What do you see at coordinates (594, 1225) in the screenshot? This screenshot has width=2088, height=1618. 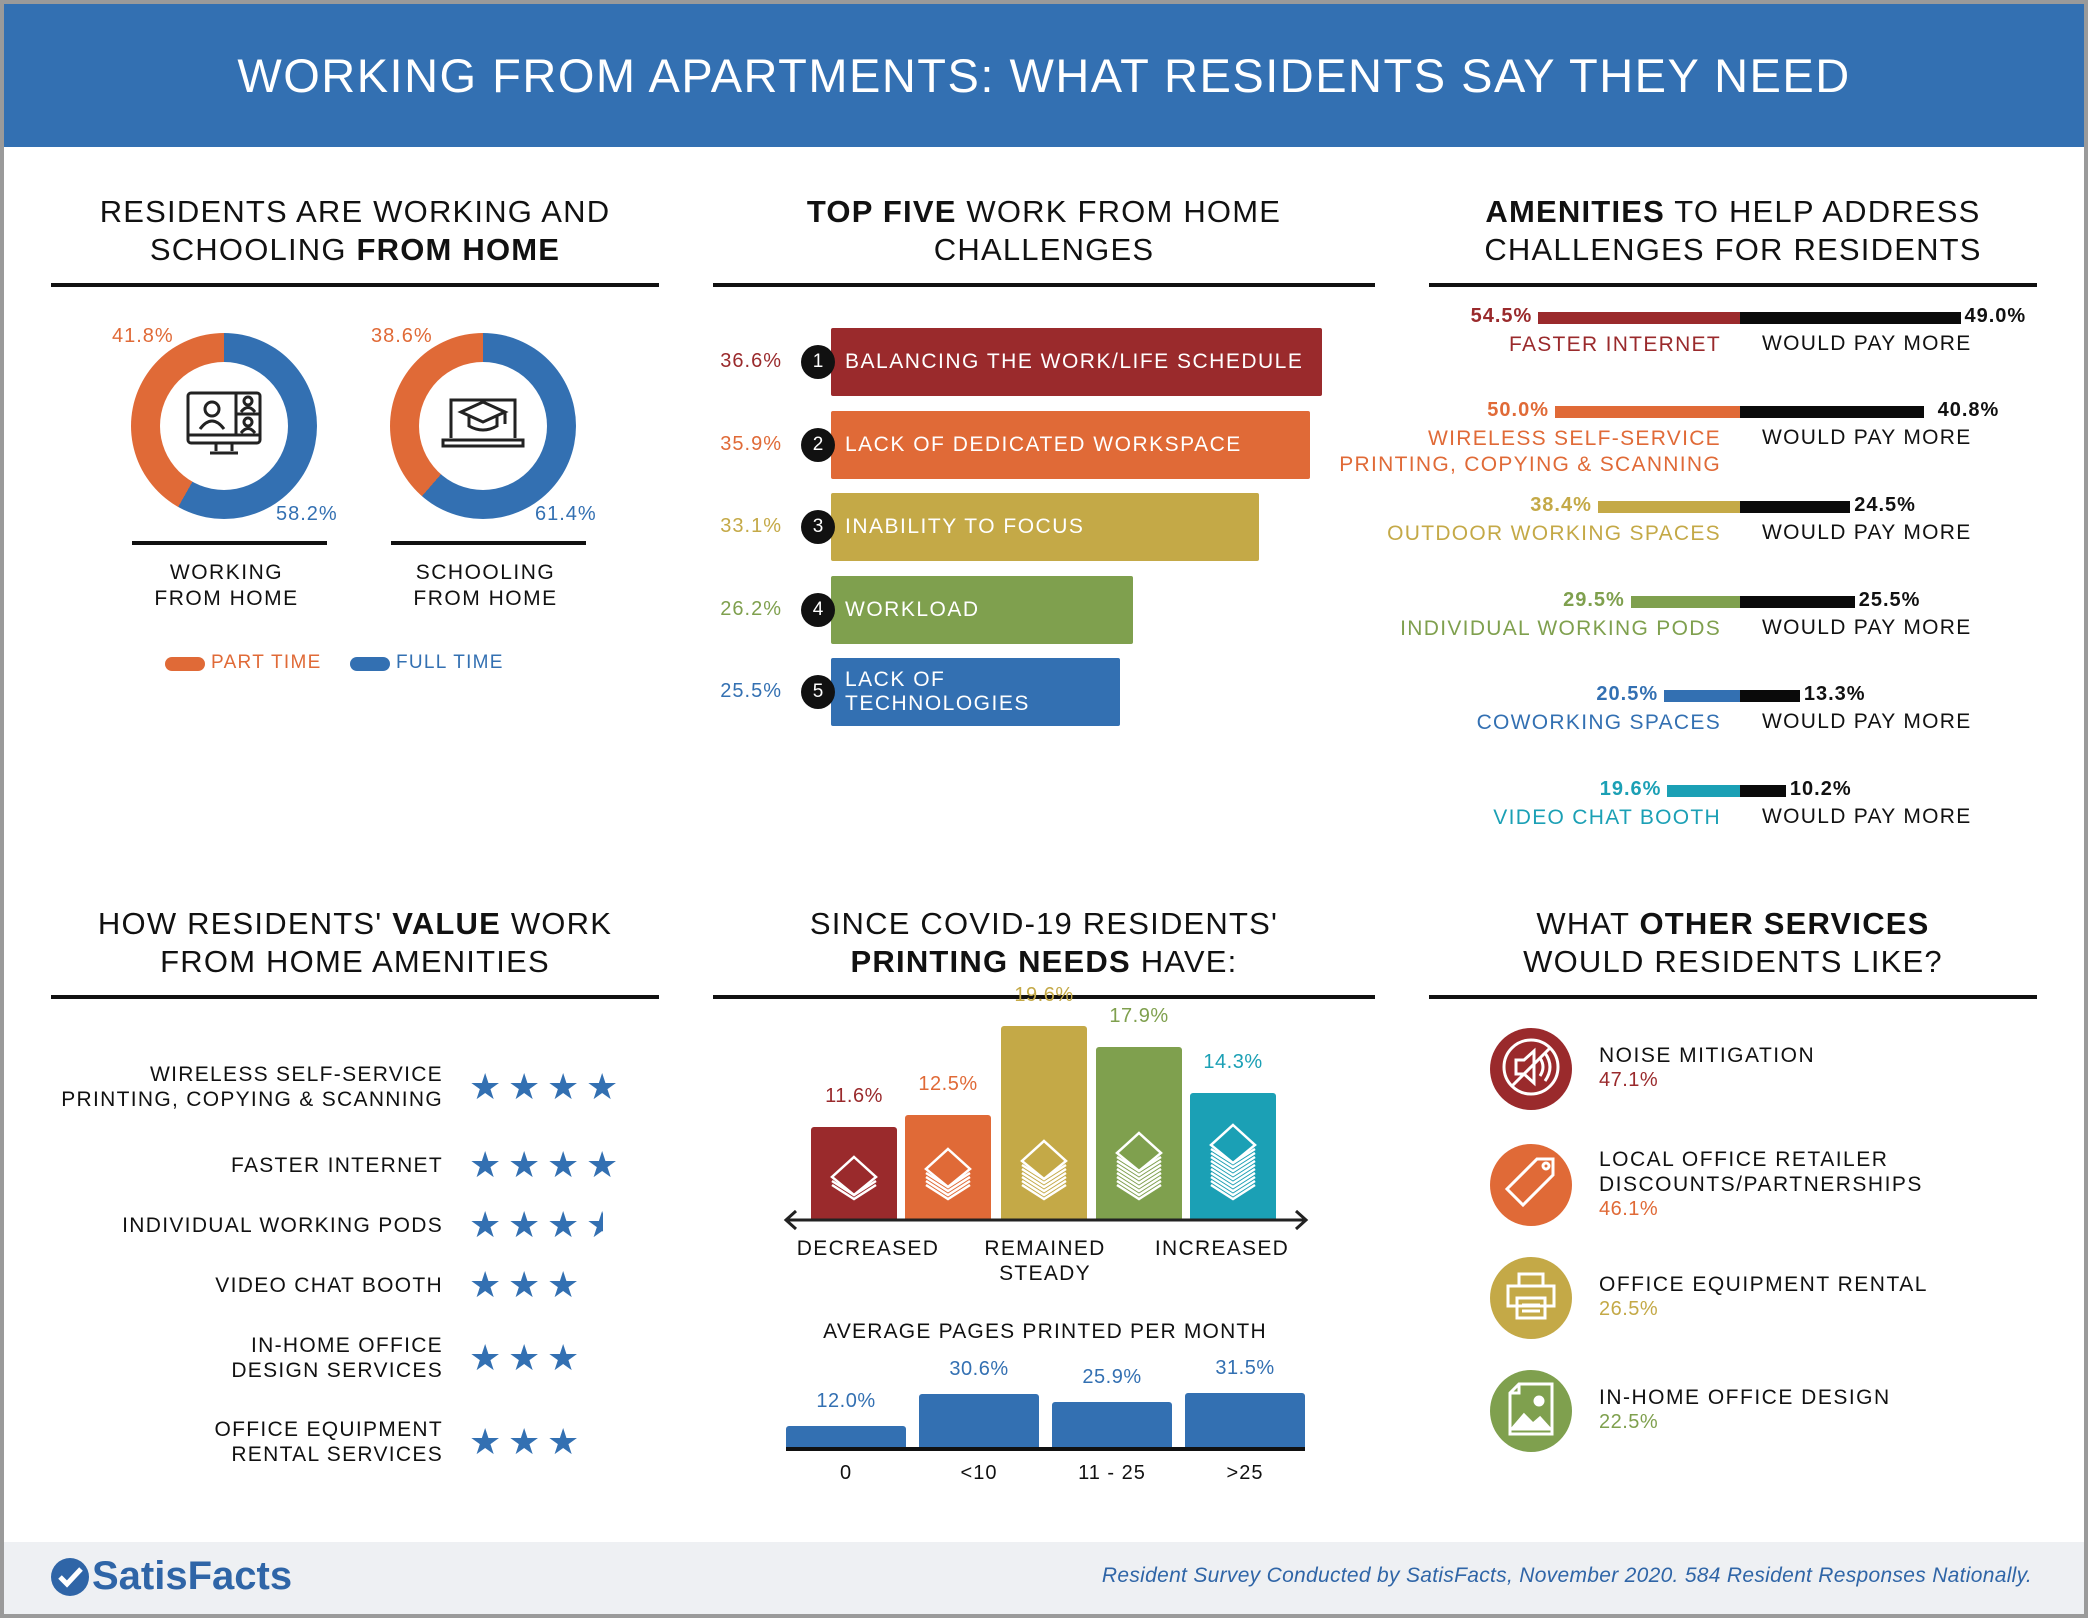 I see `half-star-icon: ★` at bounding box center [594, 1225].